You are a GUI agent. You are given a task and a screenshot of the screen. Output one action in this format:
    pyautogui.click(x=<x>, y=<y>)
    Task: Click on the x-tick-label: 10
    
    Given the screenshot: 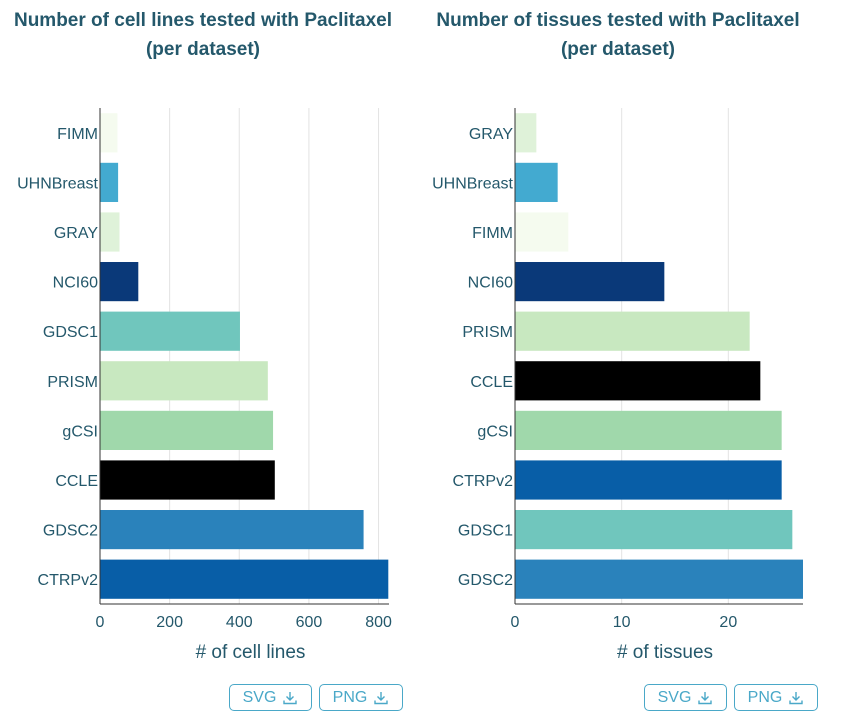 What is the action you would take?
    pyautogui.click(x=622, y=622)
    